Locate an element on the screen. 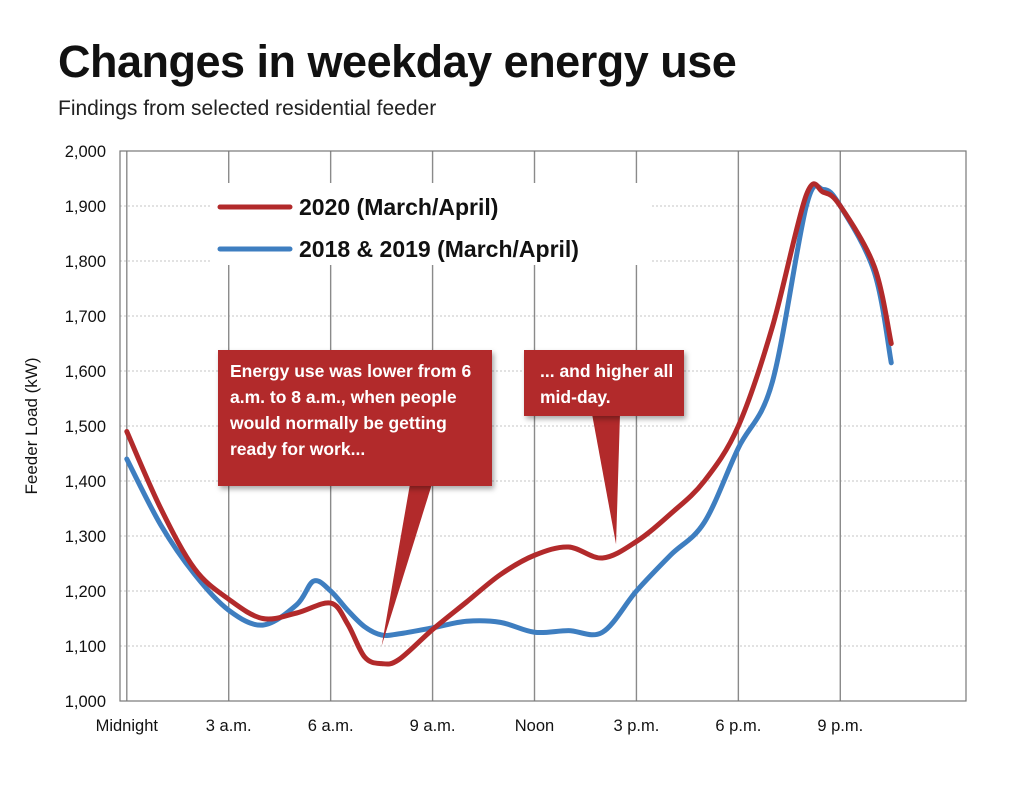  x-tick-label: 6 a.m. is located at coordinates (331, 726).